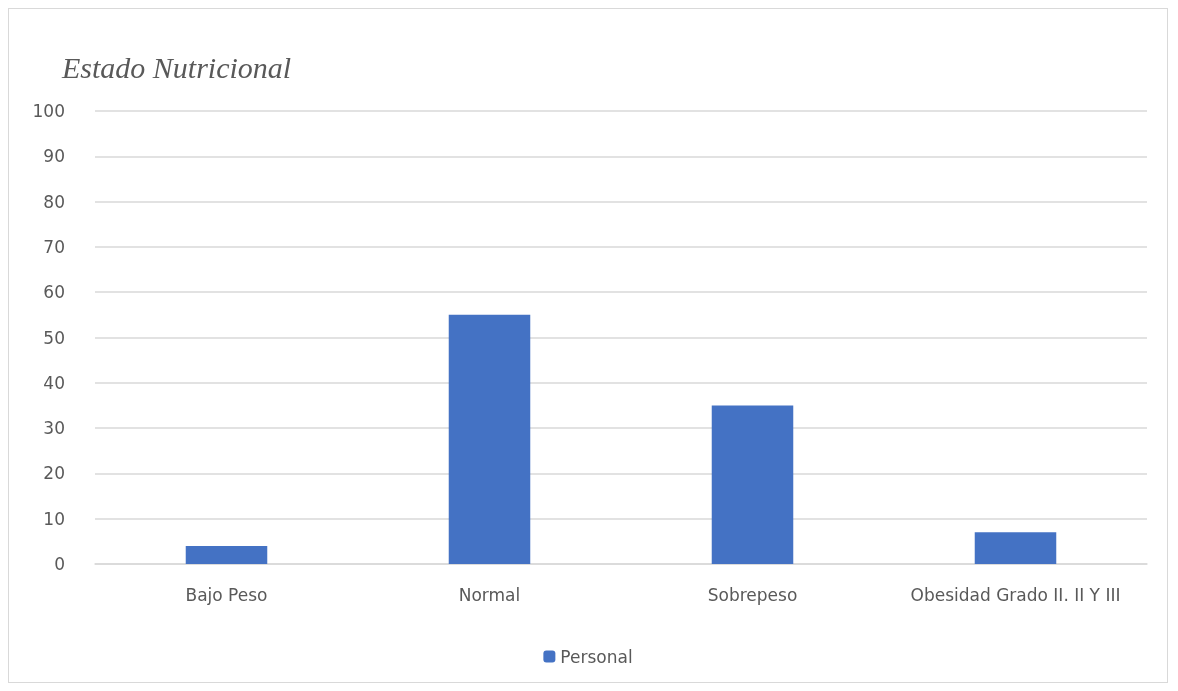 This screenshot has height=691, width=1178. I want to click on x-tick-label: Obesidad Grado II. II Y III, so click(1015, 594).